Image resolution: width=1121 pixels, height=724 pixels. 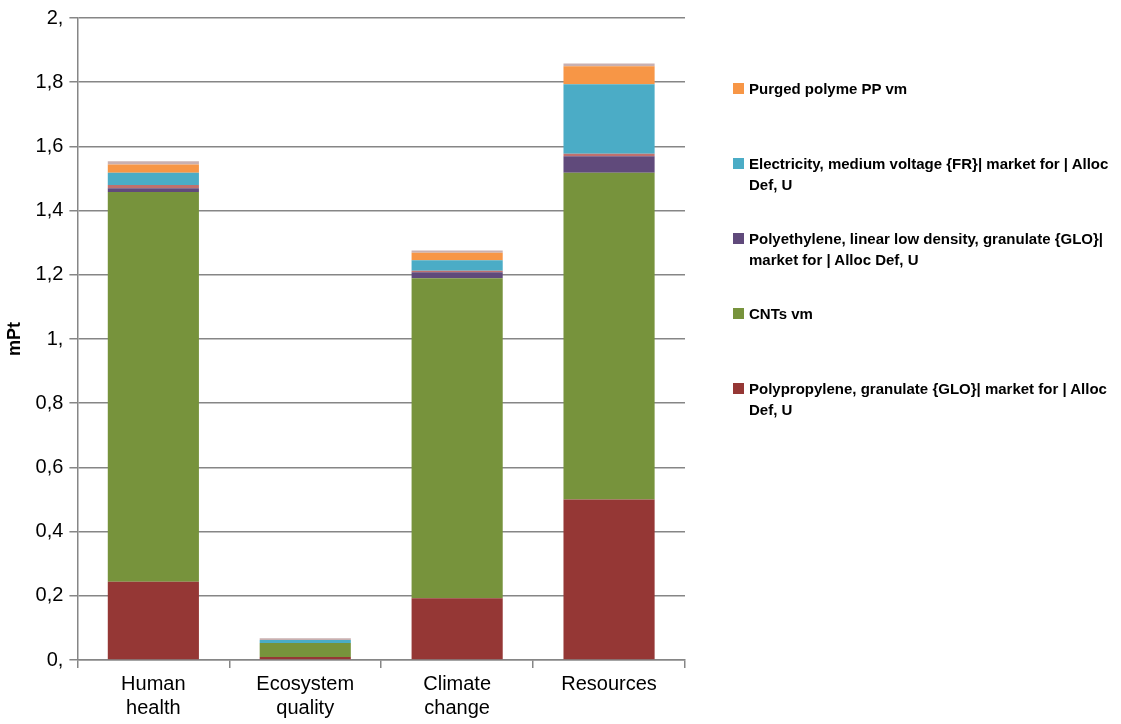 What do you see at coordinates (49, 530) in the screenshot?
I see `y-tick-label: 0,4` at bounding box center [49, 530].